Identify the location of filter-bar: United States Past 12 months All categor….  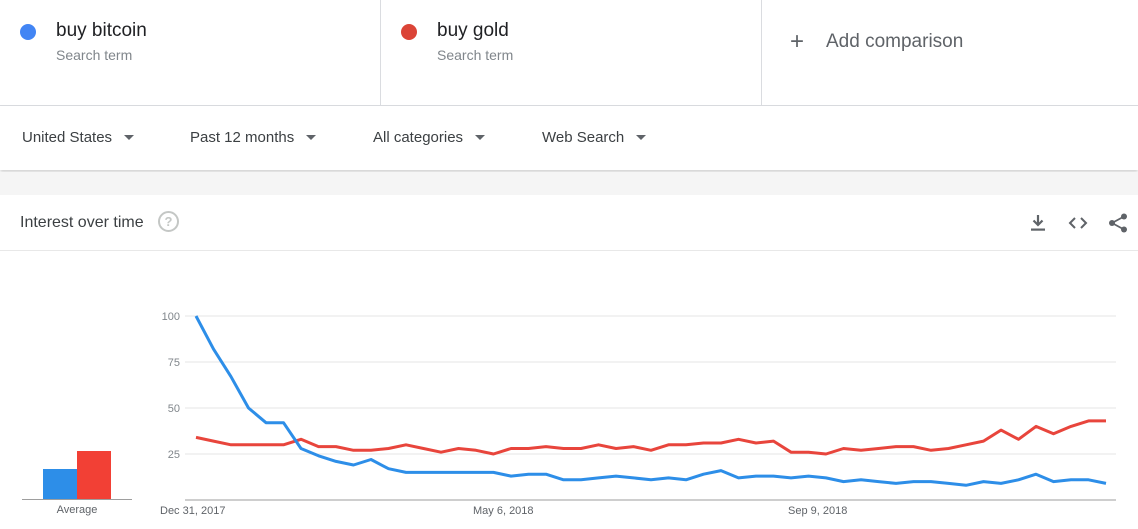
(569, 138).